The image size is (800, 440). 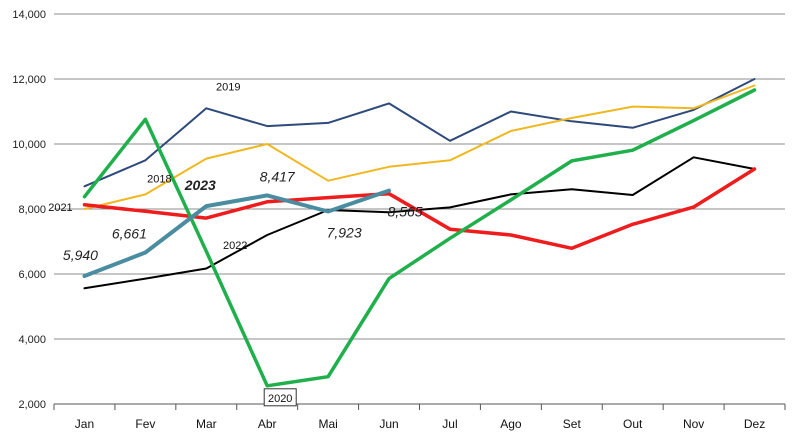 What do you see at coordinates (267, 424) in the screenshot?
I see `x-tick-label: Abr` at bounding box center [267, 424].